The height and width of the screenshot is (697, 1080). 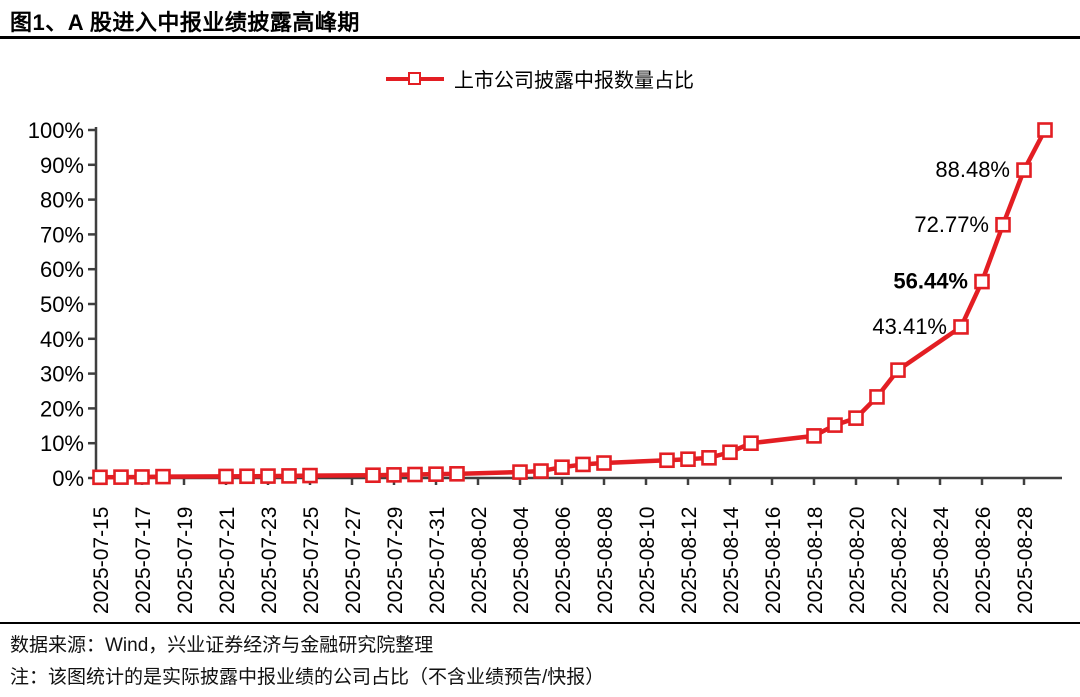 What do you see at coordinates (68, 478) in the screenshot?
I see `y-tick-label: 0%` at bounding box center [68, 478].